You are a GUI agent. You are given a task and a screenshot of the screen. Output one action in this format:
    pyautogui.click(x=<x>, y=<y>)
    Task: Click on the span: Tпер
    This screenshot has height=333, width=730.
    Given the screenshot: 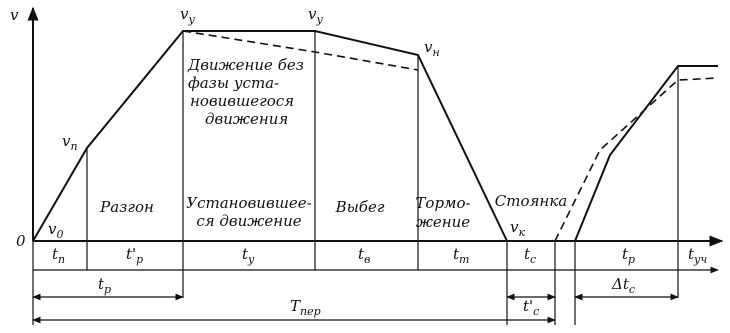 What is the action you would take?
    pyautogui.click(x=305, y=307)
    